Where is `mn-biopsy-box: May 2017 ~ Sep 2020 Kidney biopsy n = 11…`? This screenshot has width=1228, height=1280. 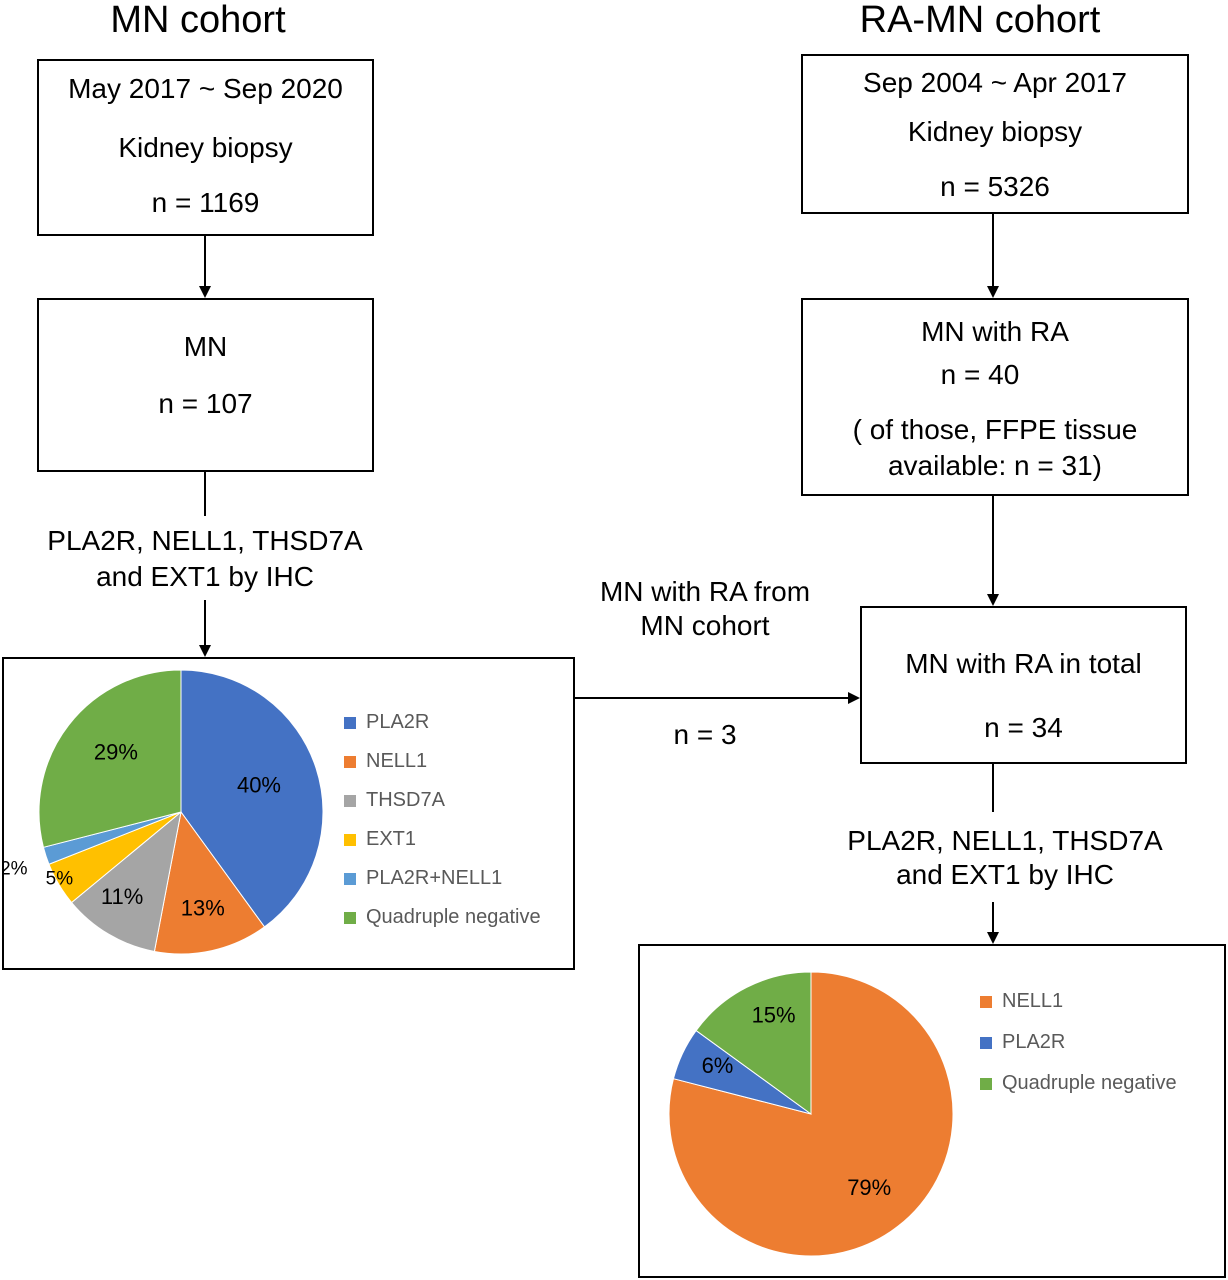 mn-biopsy-box: May 2017 ~ Sep 2020 Kidney biopsy n = 11… is located at coordinates (205, 147).